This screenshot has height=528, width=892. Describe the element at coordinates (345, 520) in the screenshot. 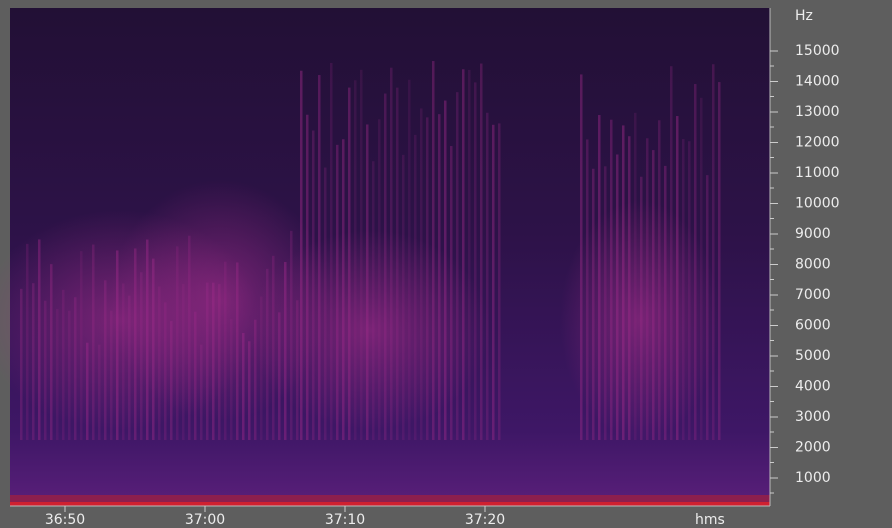

I see `x-tick-label: 37:10` at that location.